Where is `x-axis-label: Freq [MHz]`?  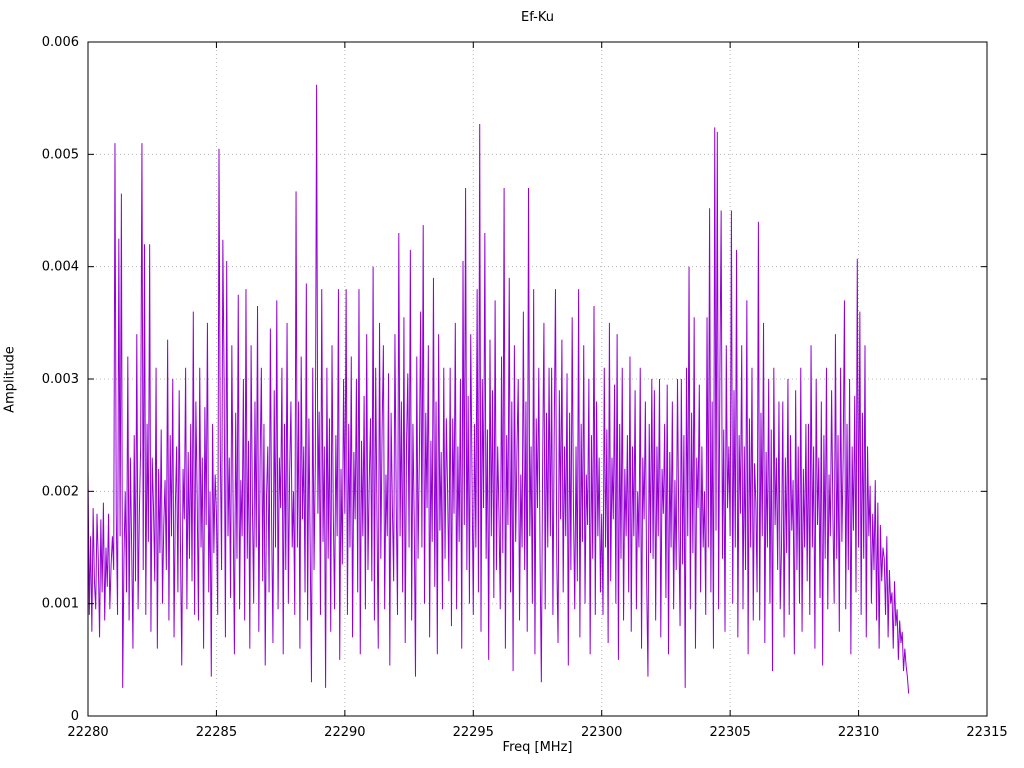 x-axis-label: Freq [MHz] is located at coordinates (537, 747).